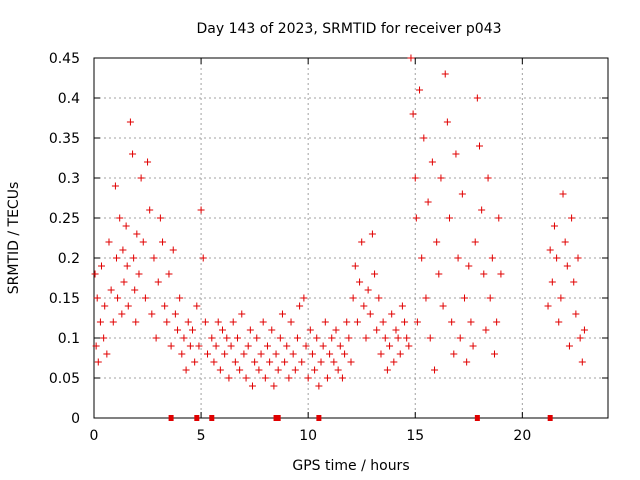  What do you see at coordinates (64, 379) in the screenshot?
I see `y-tick-label: 0.05` at bounding box center [64, 379].